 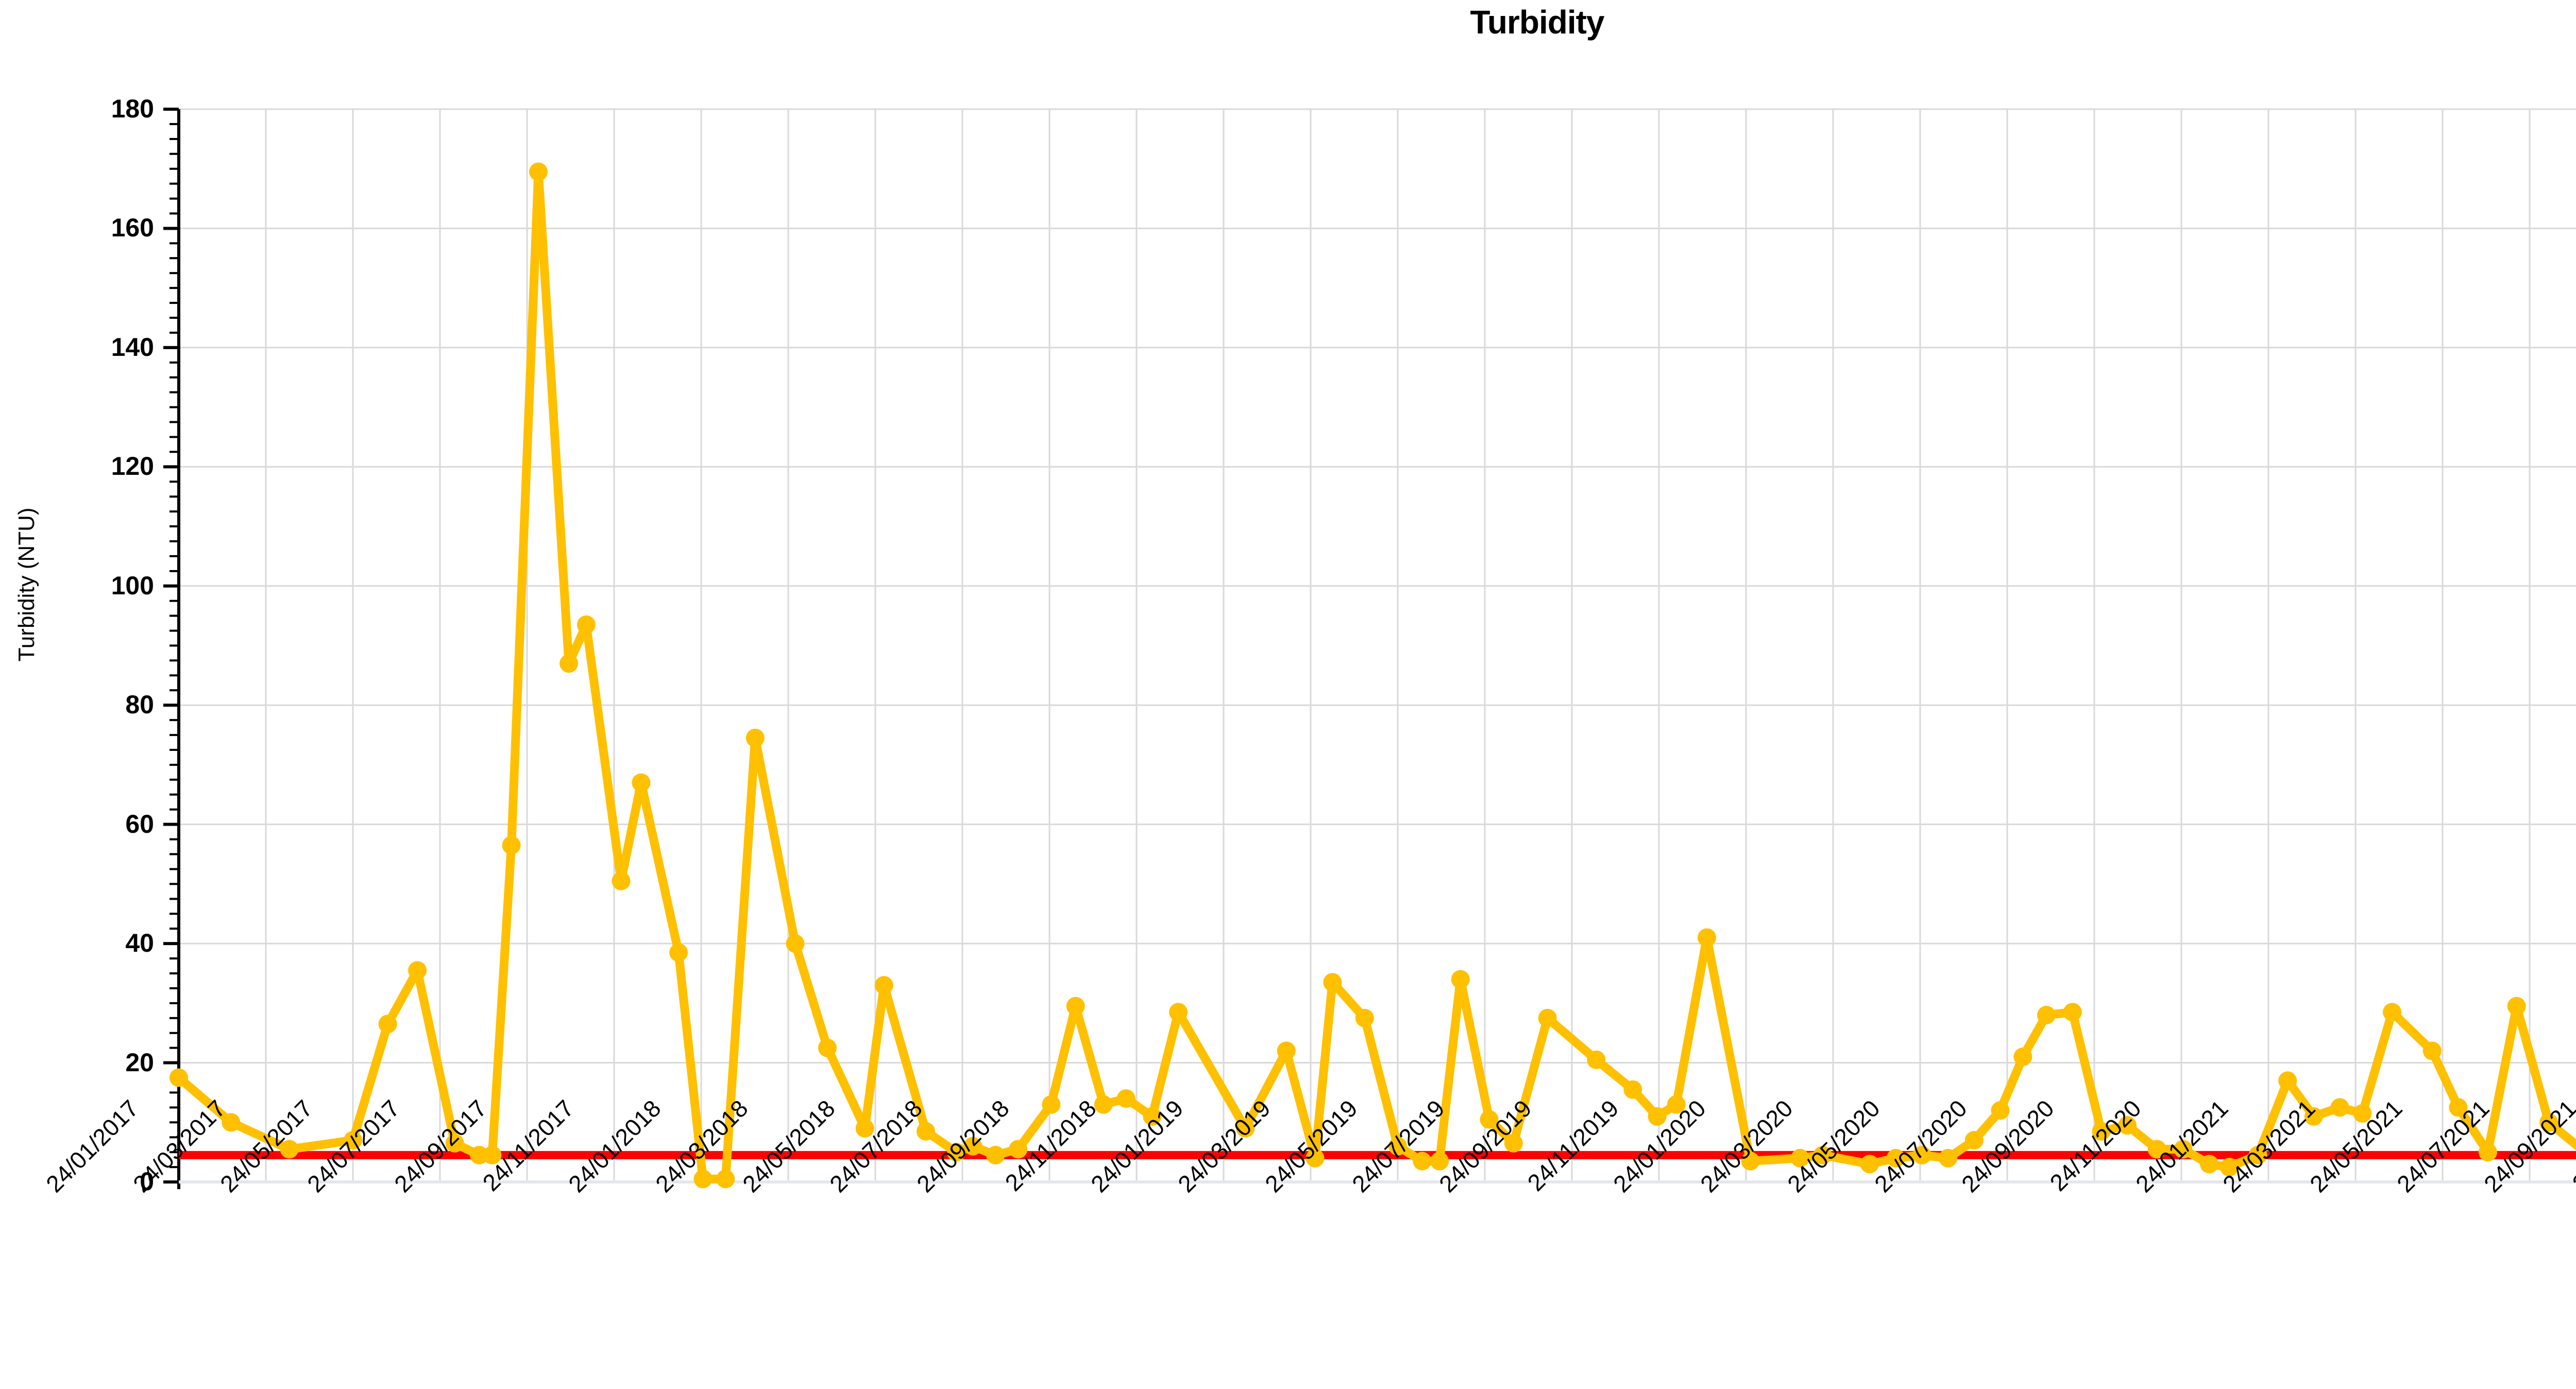 I want to click on y-tick-label: 120, so click(x=132, y=466).